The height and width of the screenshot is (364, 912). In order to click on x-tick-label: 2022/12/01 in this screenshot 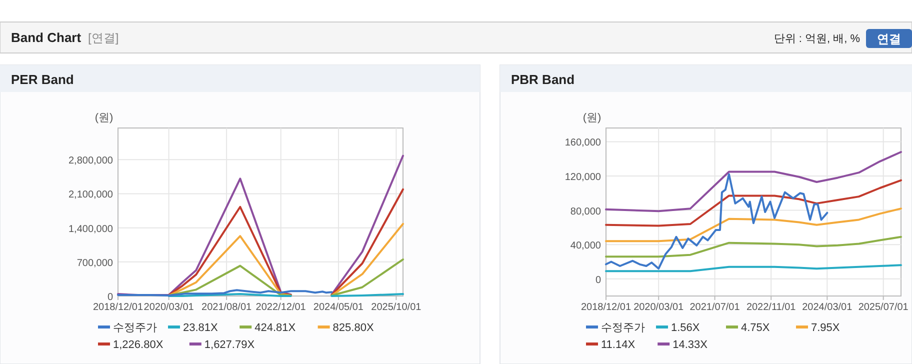, I will do `click(281, 307)`.